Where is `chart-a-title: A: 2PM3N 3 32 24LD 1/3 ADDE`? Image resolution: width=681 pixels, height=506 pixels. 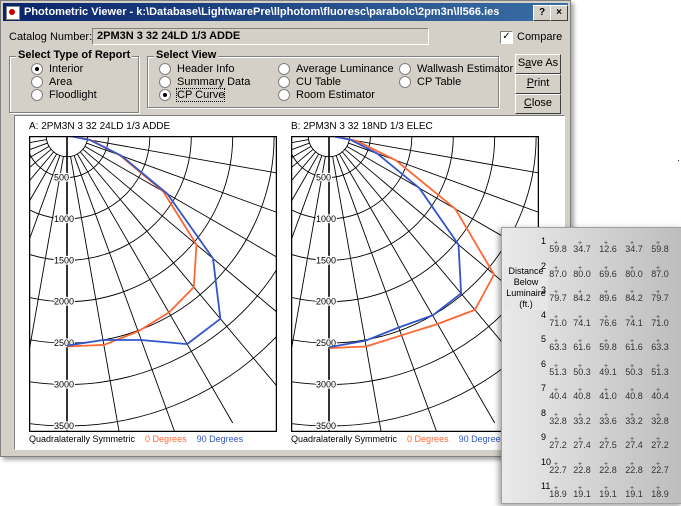
chart-a-title: A: 2PM3N 3 32 24LD 1/3 ADDE is located at coordinates (100, 126).